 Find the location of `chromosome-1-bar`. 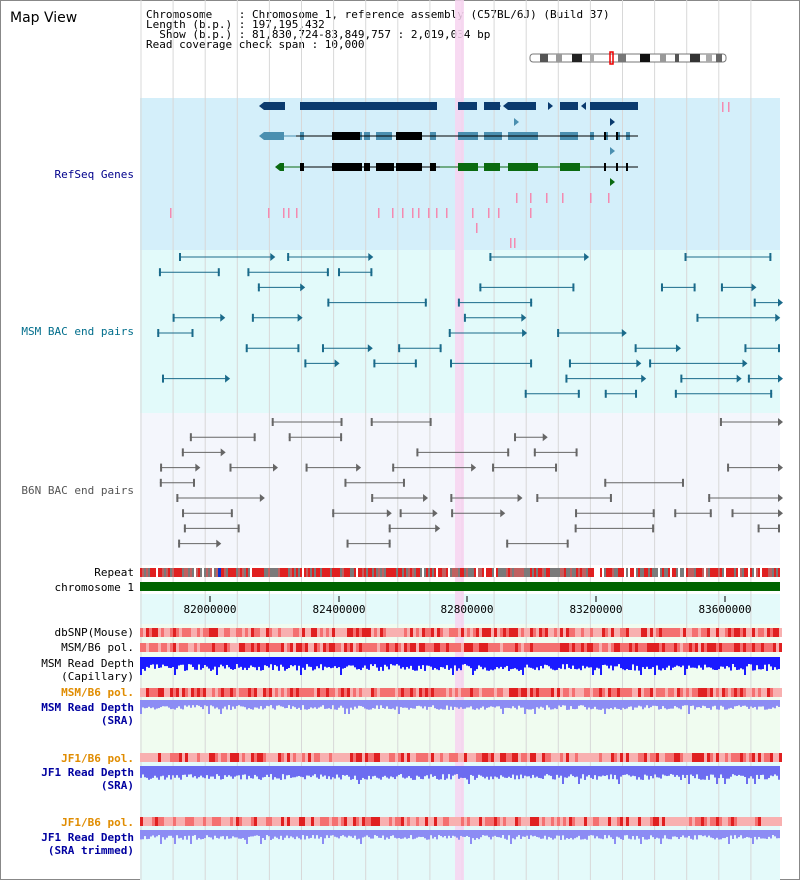

chromosome-1-bar is located at coordinates (460, 586).